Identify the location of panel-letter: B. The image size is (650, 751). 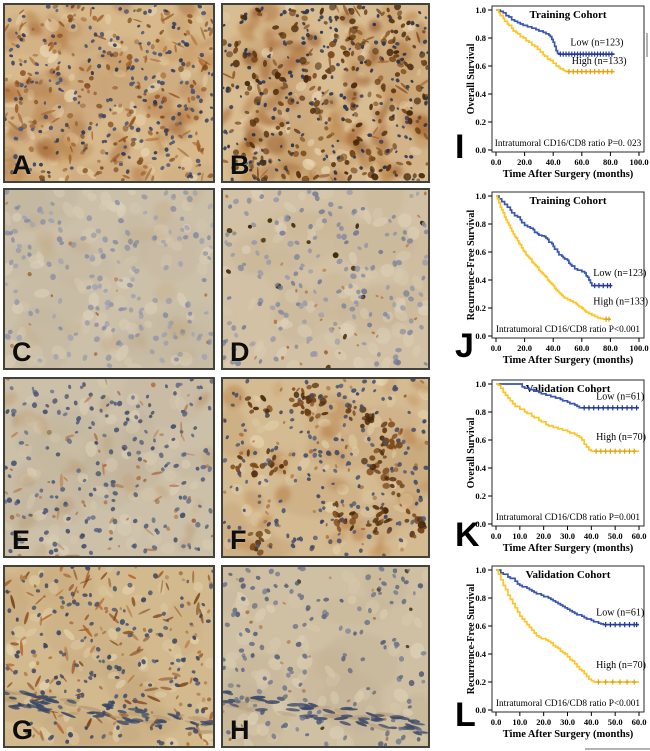
(240, 165).